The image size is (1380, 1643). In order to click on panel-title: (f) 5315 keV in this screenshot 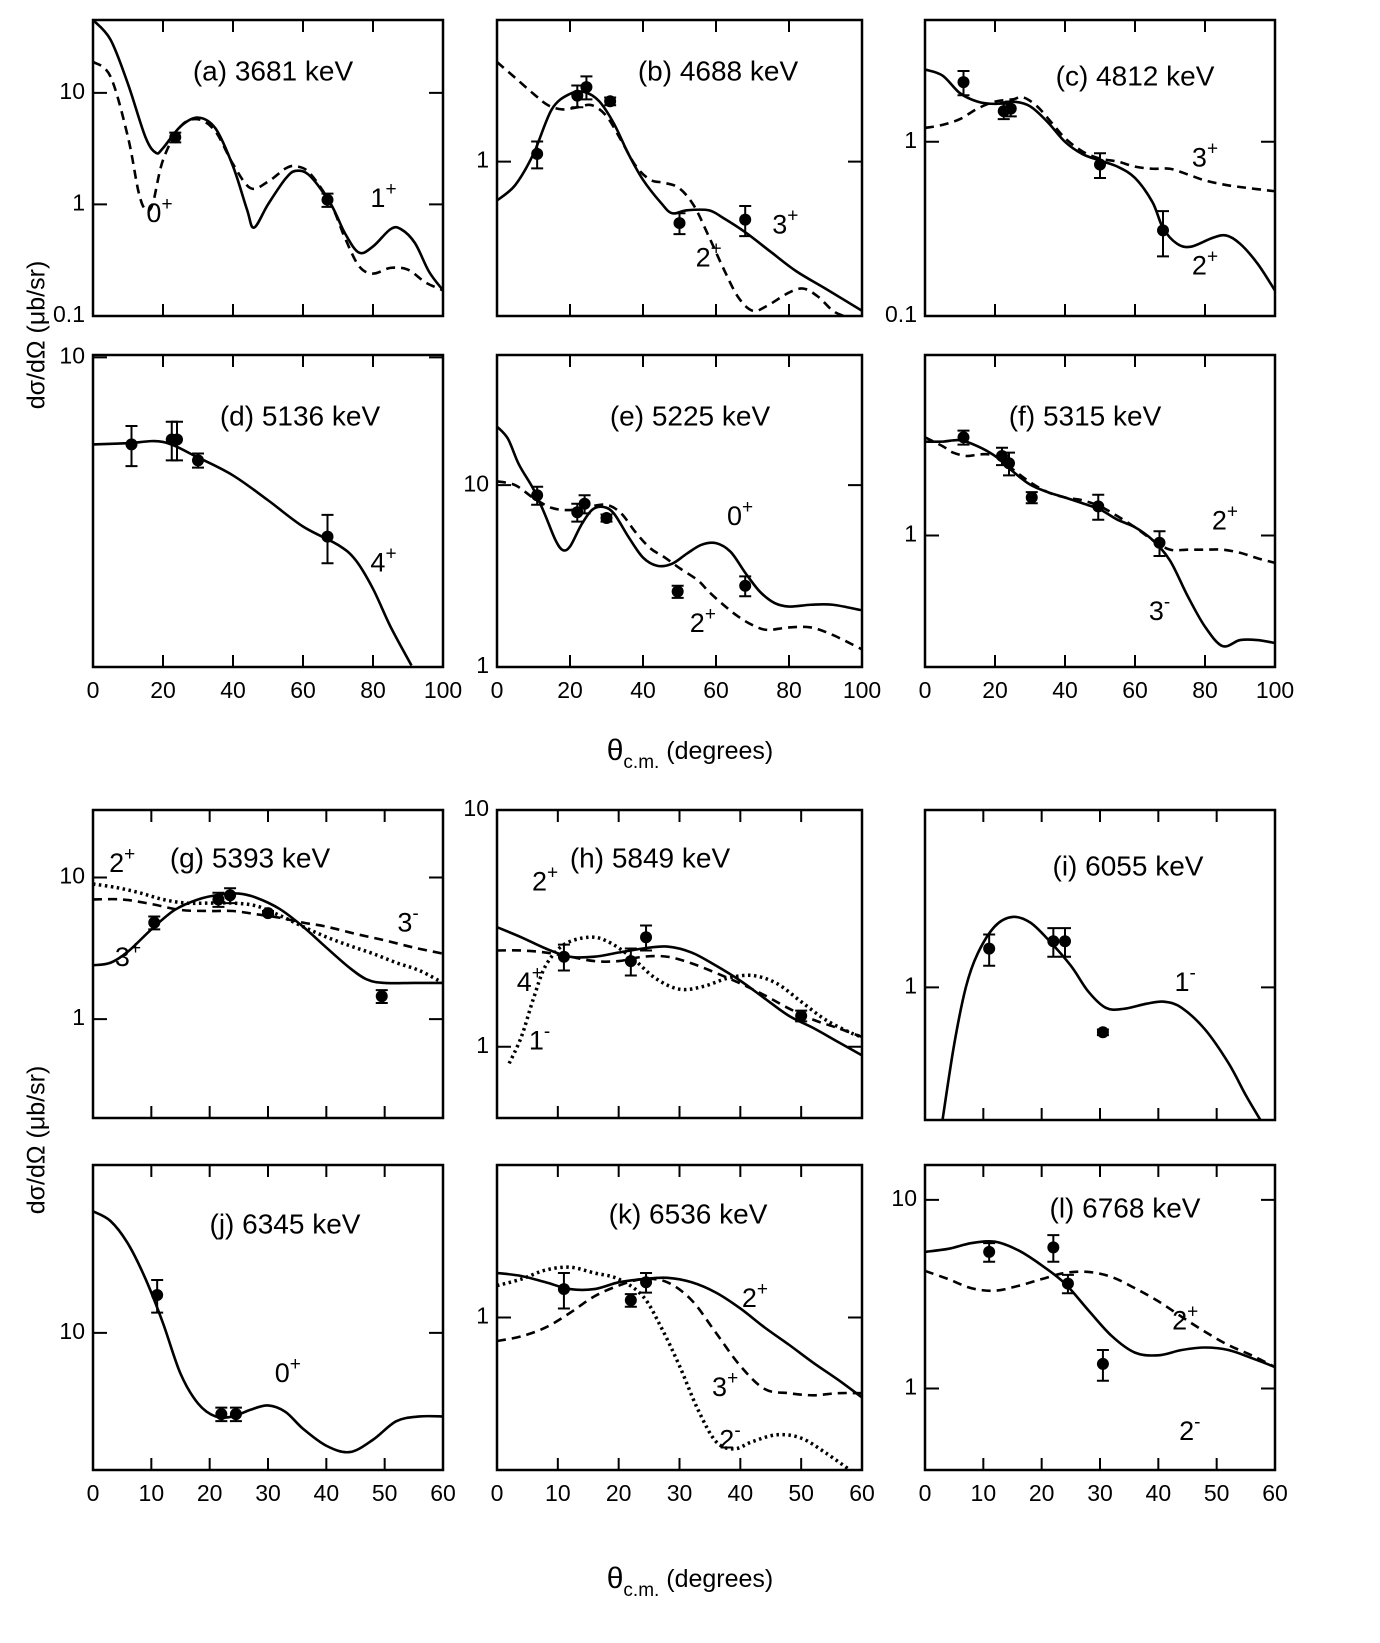, I will do `click(1085, 415)`.